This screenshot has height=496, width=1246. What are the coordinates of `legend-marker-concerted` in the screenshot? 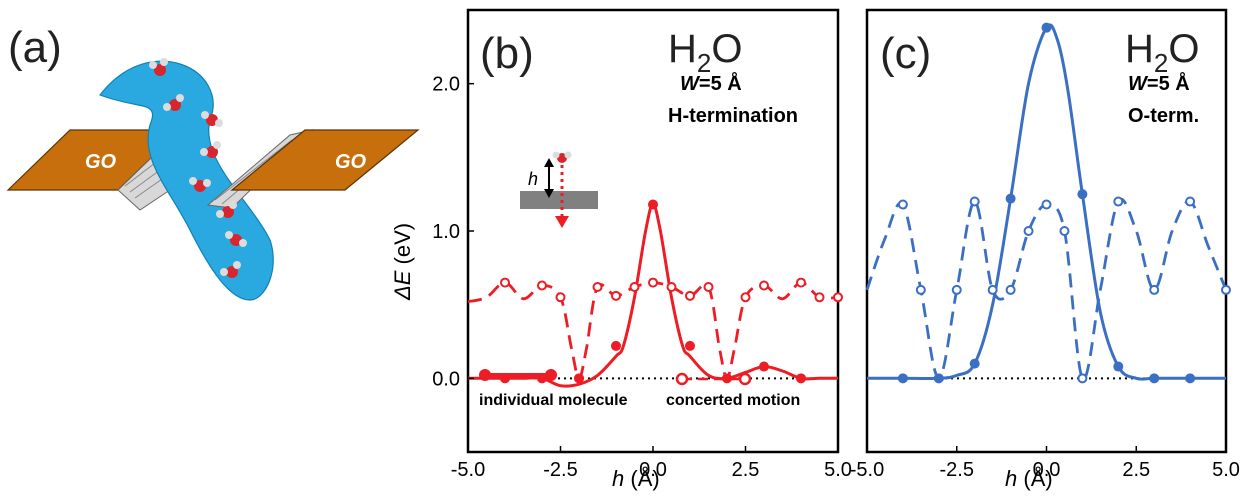 It's located at (682, 379).